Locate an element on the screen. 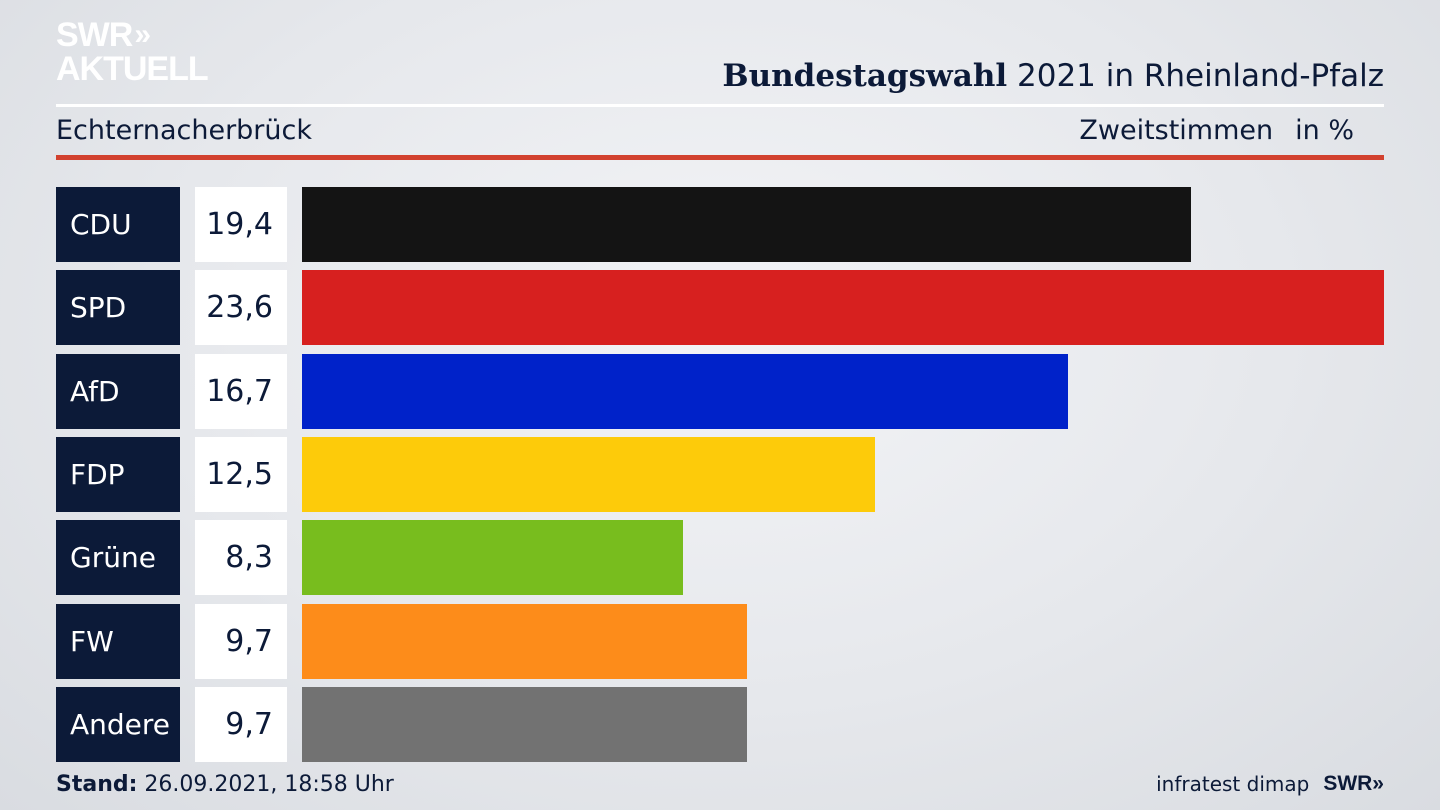  bar-row: AfD 16,7 is located at coordinates (720, 391).